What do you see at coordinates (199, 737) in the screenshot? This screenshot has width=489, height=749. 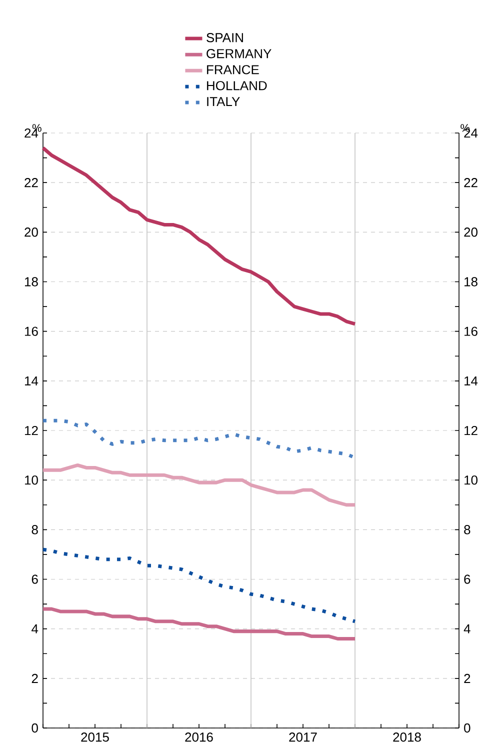 I see `x-tick-label: 2016` at bounding box center [199, 737].